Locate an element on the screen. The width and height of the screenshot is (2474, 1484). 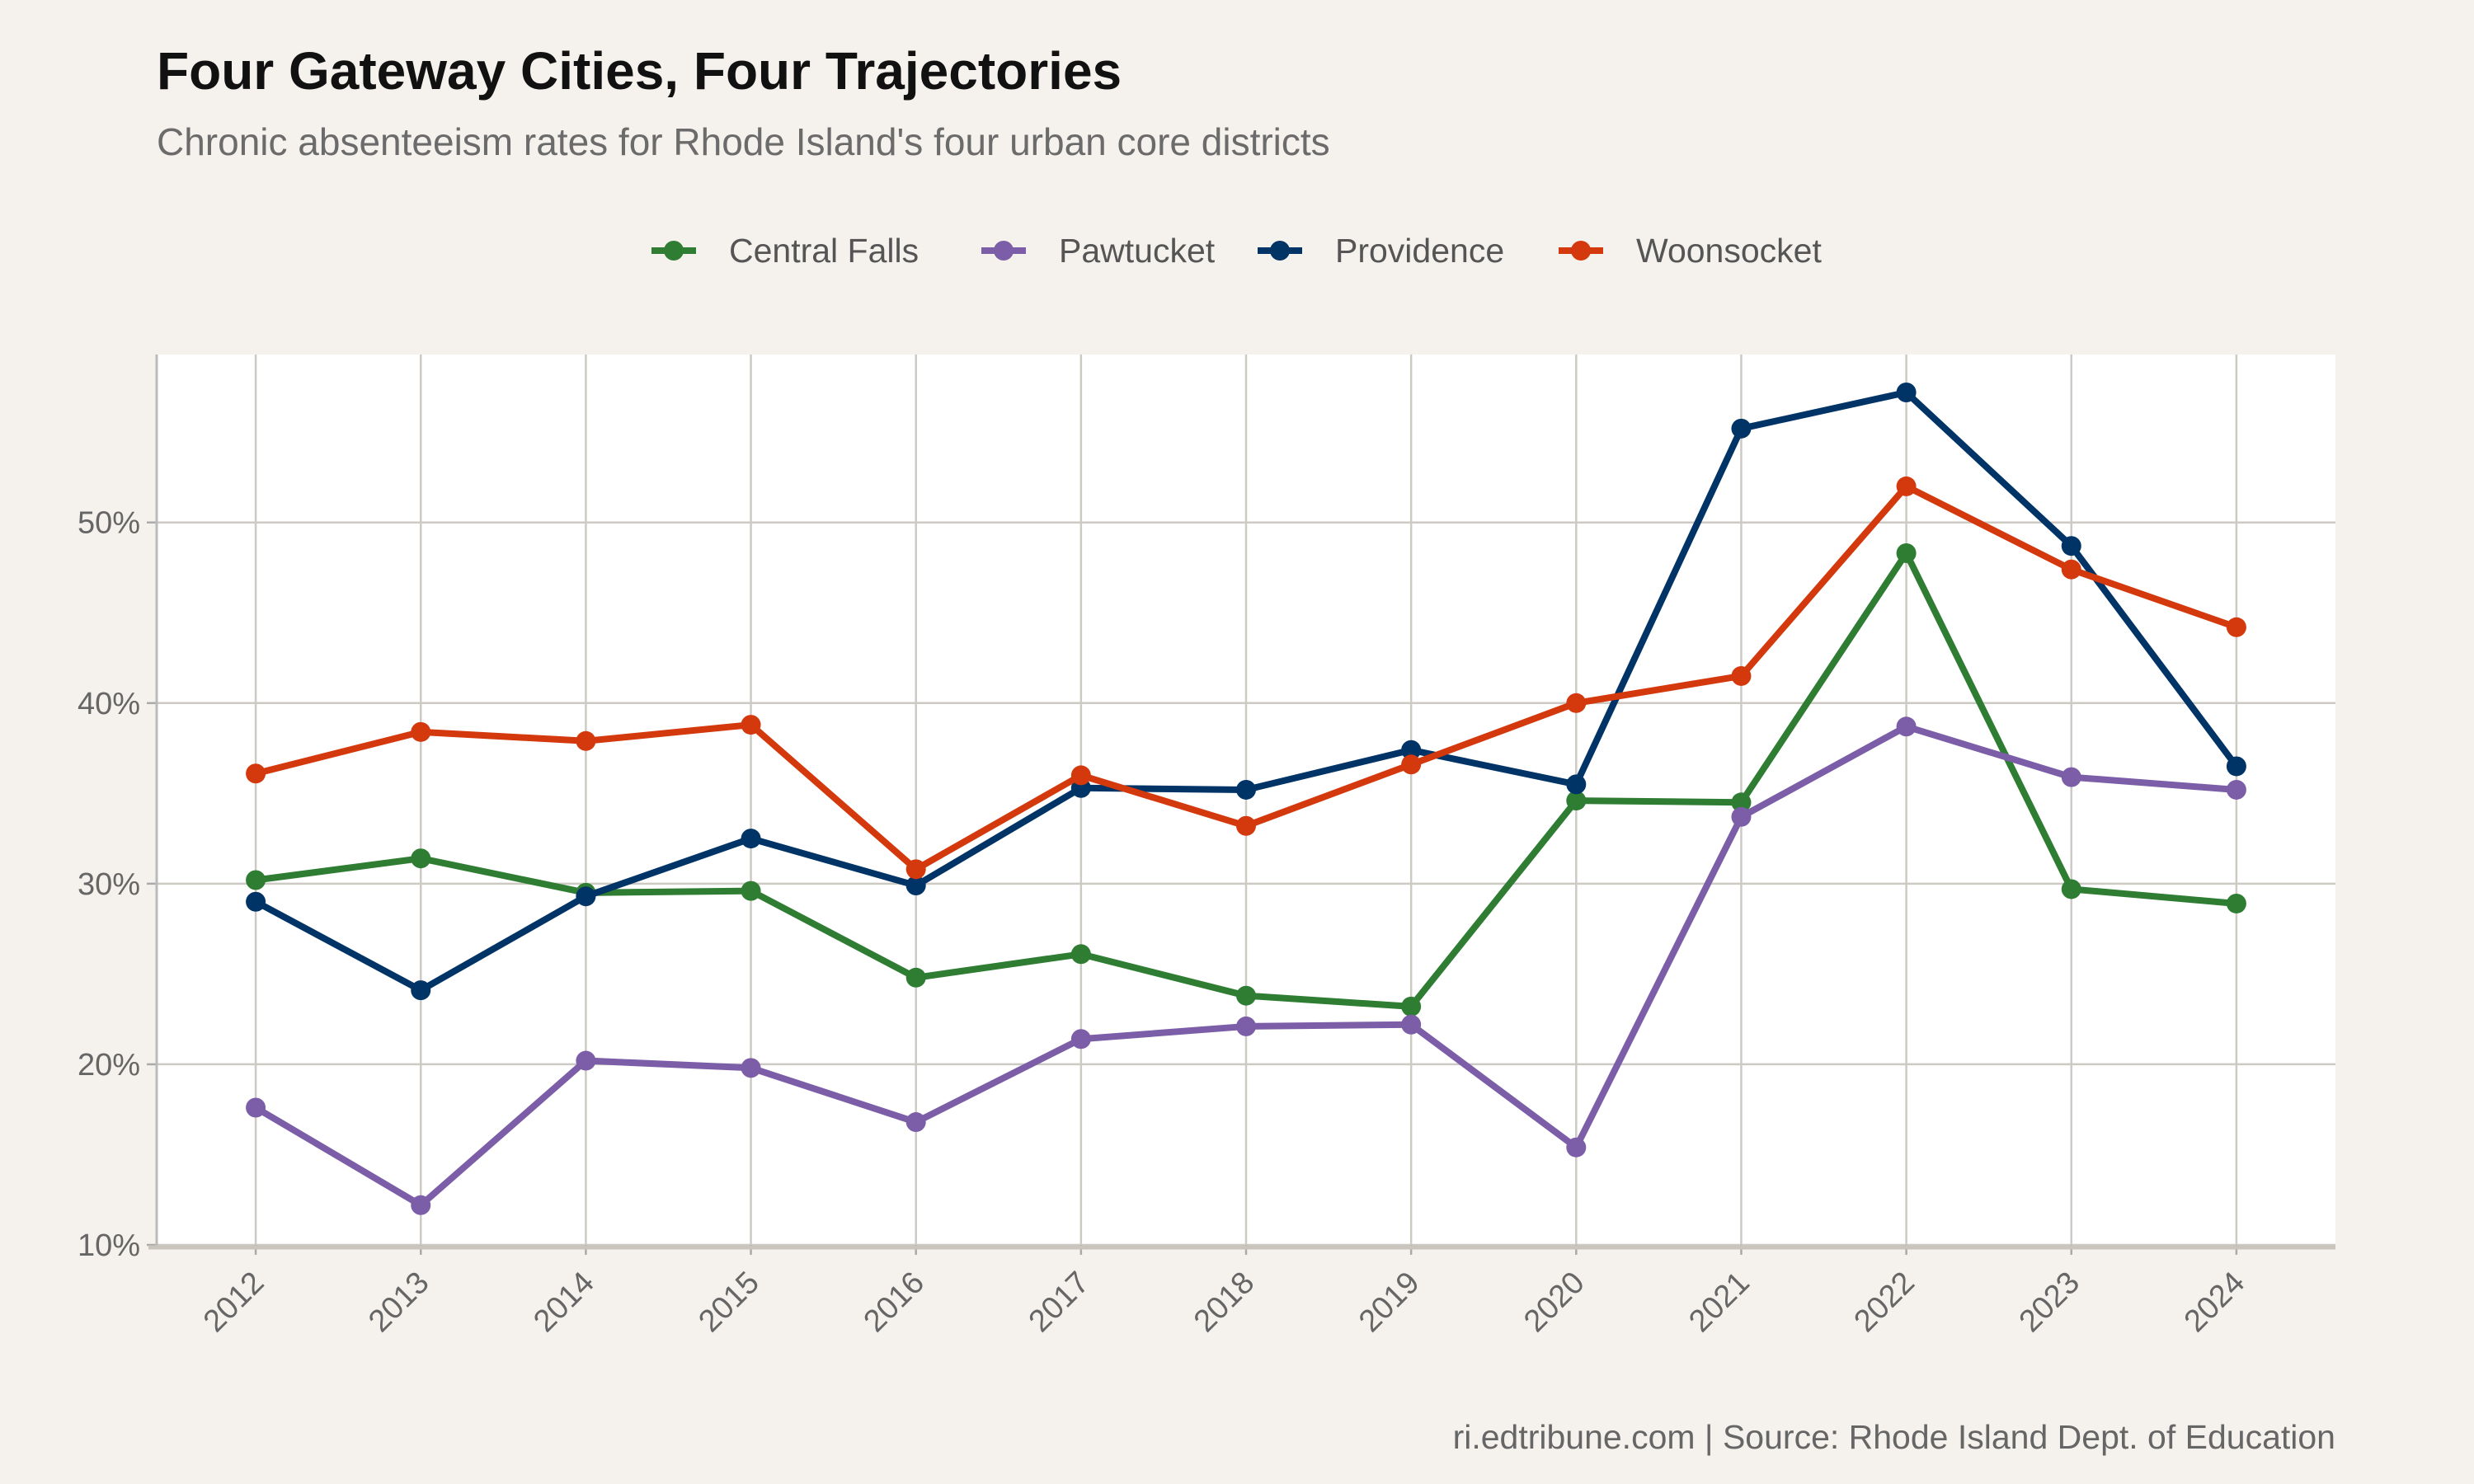
legend-item: Providence is located at coordinates (1381, 251).